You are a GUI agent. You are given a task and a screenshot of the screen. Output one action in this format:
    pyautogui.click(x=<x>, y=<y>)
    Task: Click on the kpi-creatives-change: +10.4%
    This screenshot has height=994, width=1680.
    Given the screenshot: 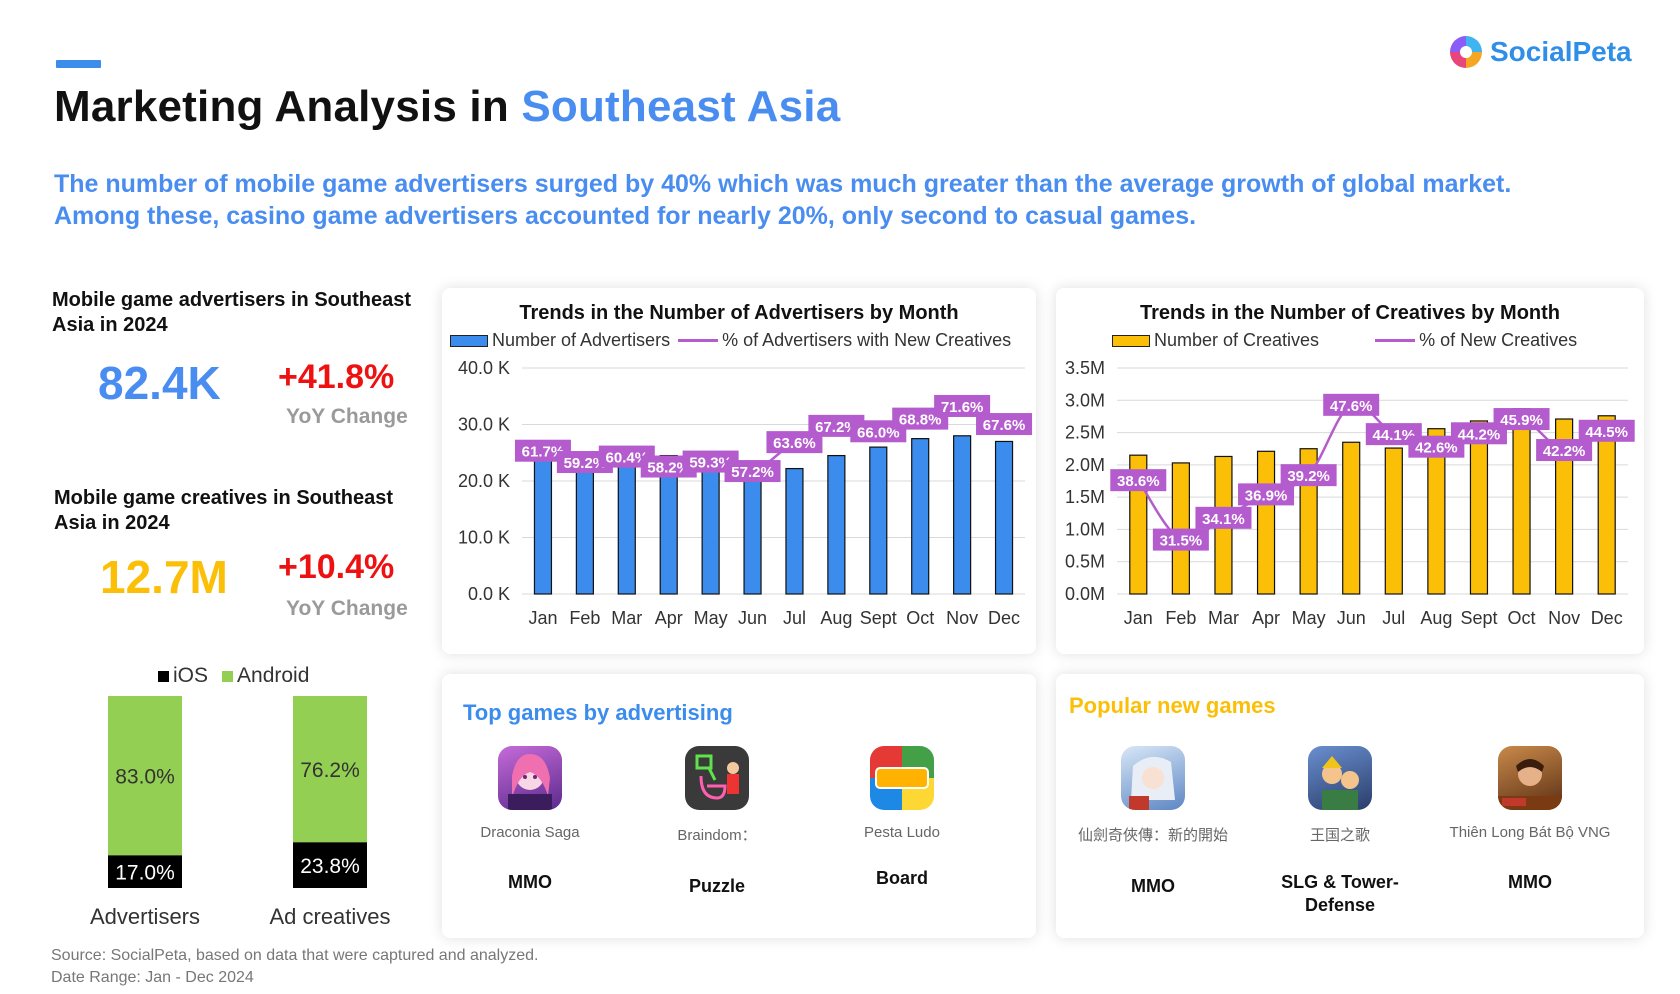 What is the action you would take?
    pyautogui.click(x=336, y=567)
    